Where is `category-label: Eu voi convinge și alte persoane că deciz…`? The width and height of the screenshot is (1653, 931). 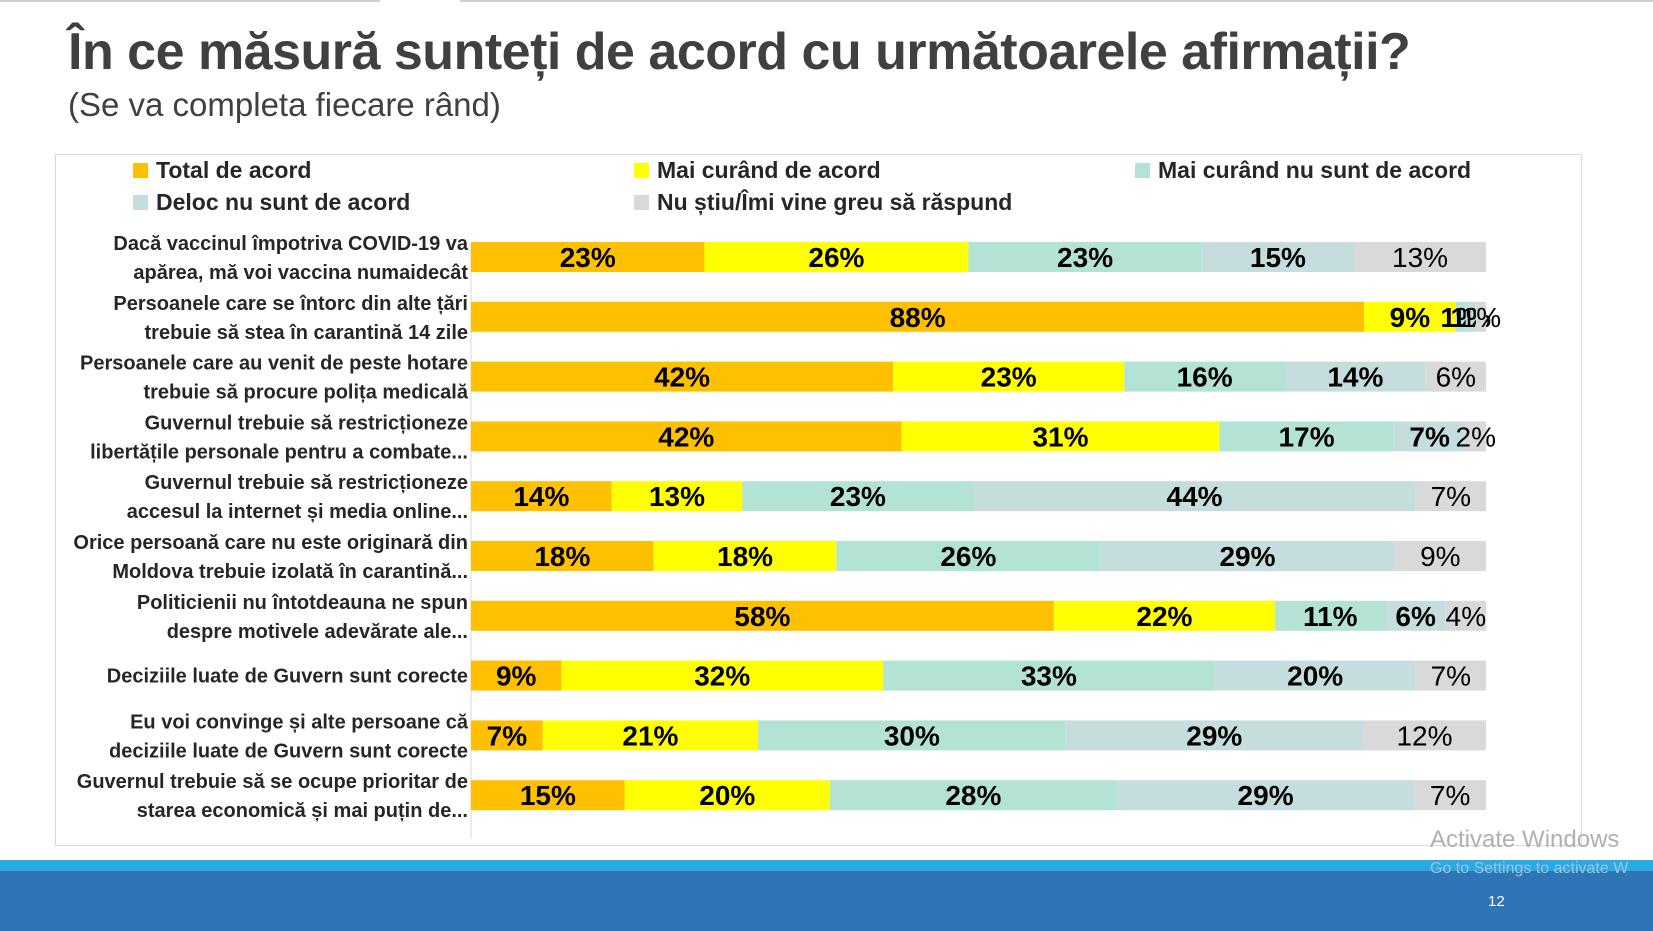
category-label: Eu voi convinge și alte persoane că deciz… is located at coordinates (289, 736).